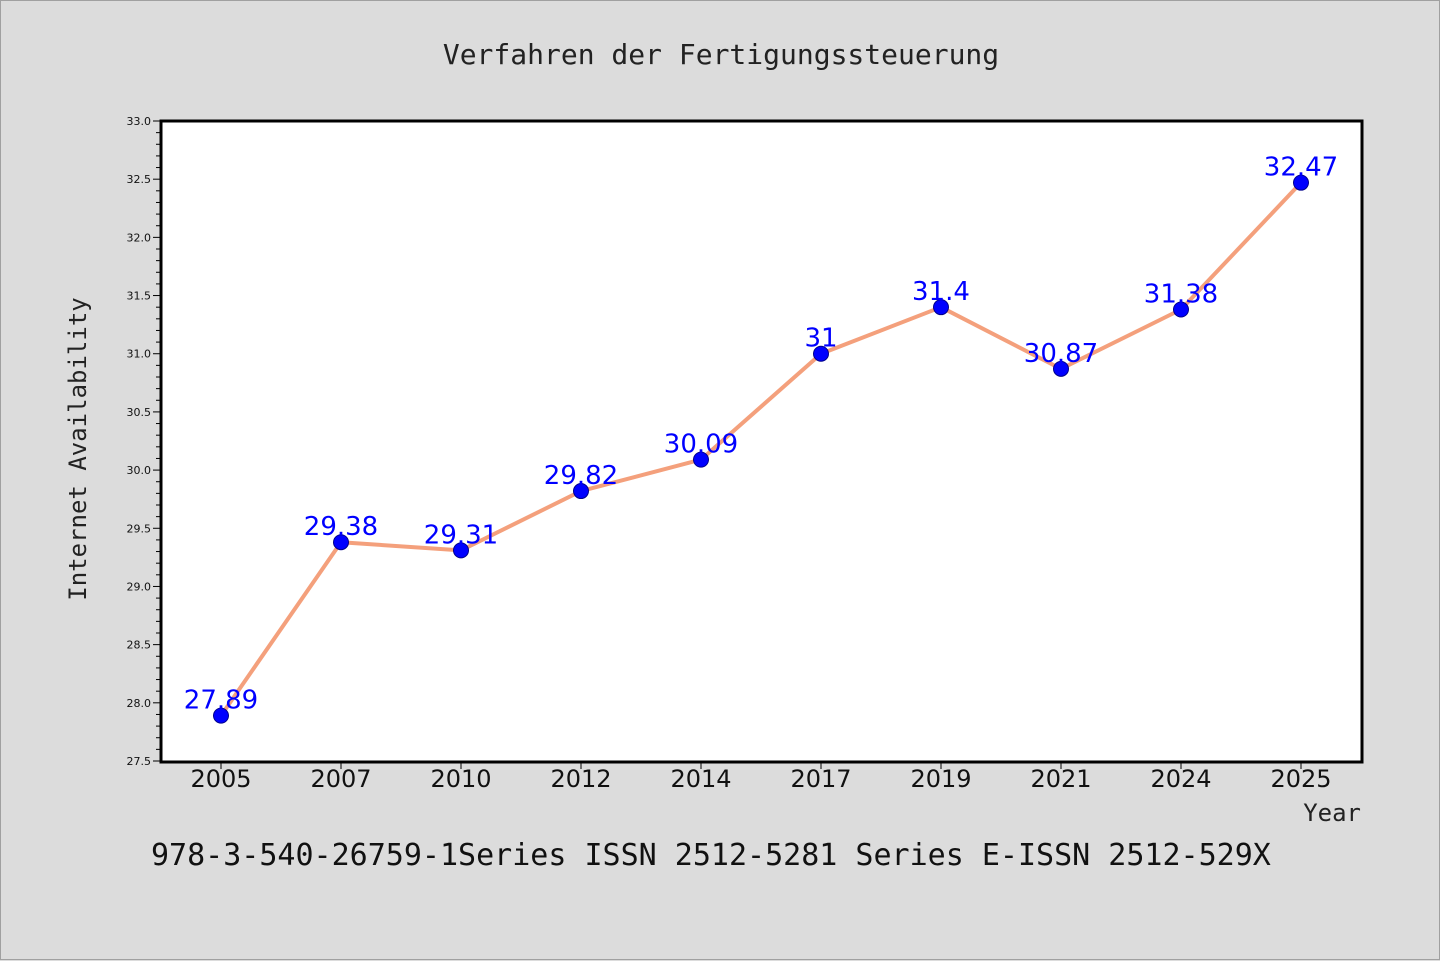  I want to click on x-tick-label: 2024, so click(1180, 779).